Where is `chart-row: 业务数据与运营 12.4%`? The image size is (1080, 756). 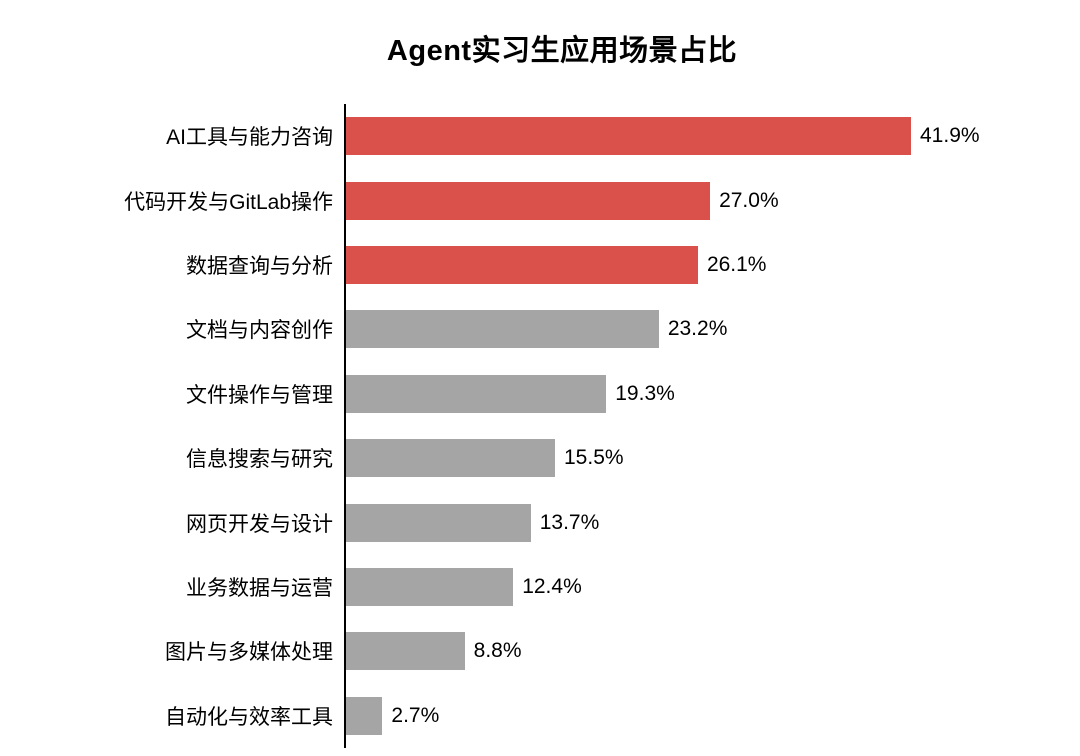
chart-row: 业务数据与运营 12.4% is located at coordinates (540, 587).